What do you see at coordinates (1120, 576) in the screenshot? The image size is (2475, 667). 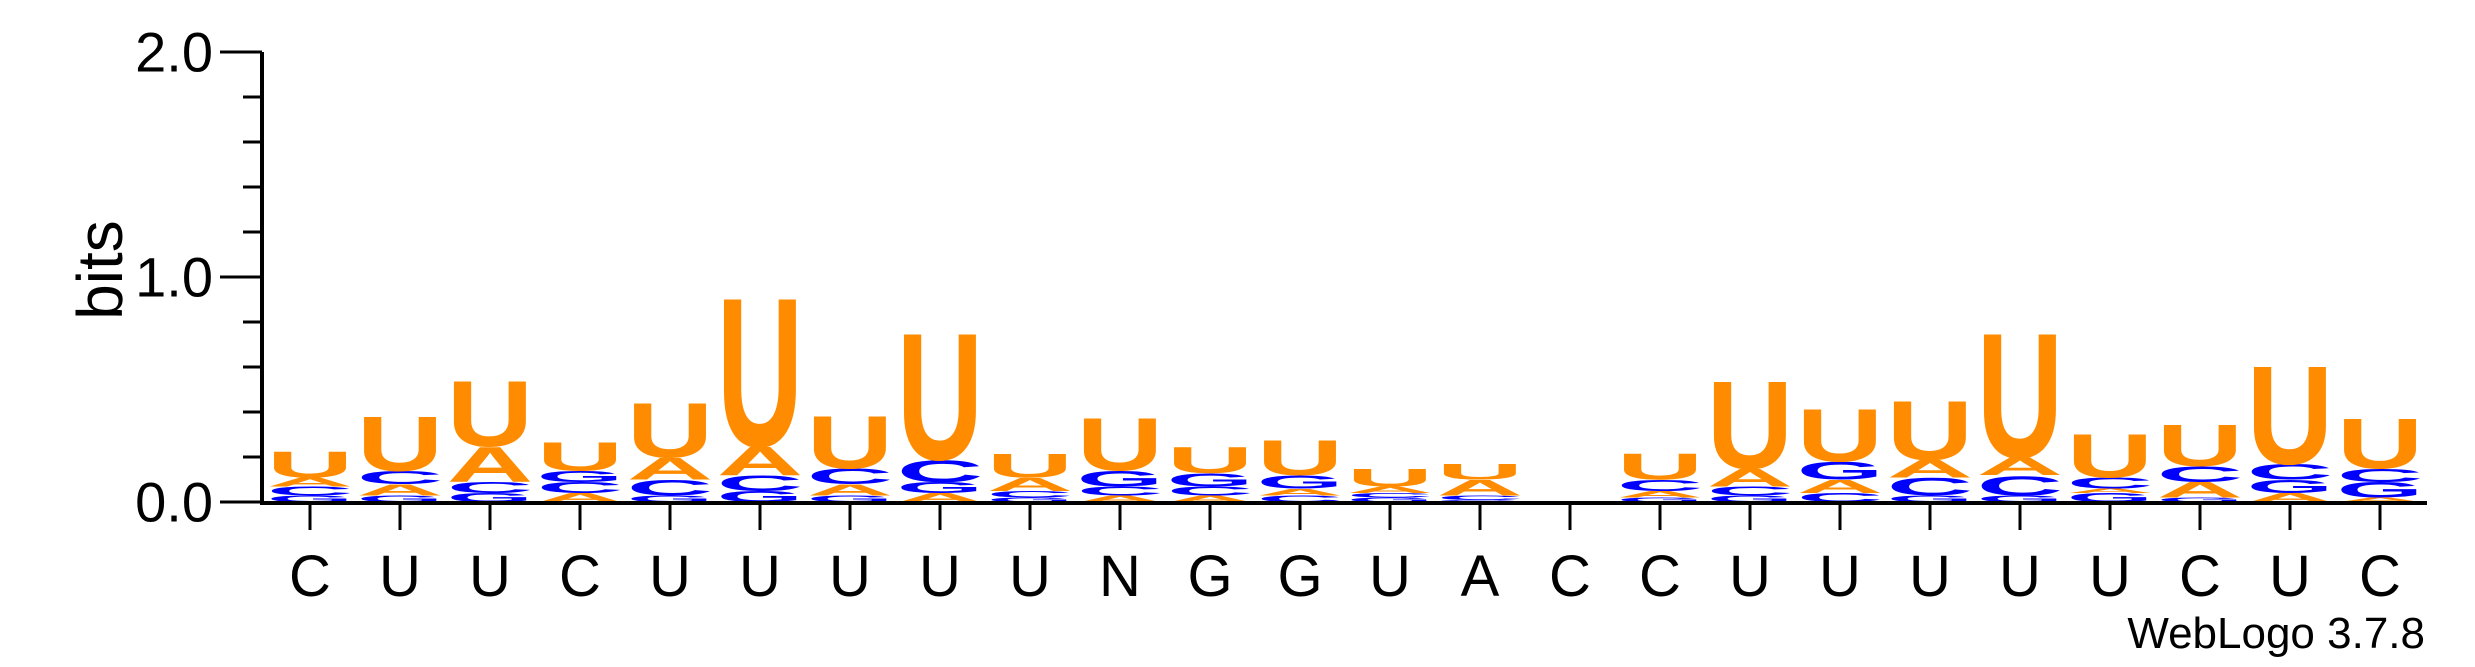 I see `x-tick-label: N` at bounding box center [1120, 576].